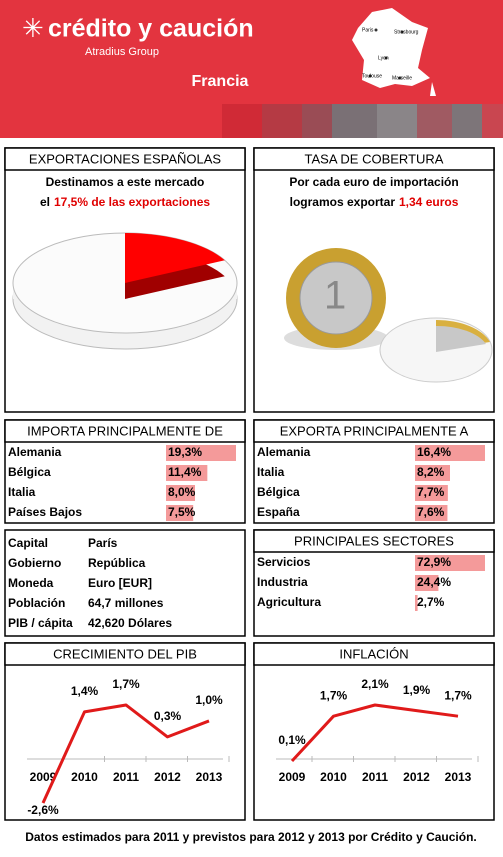 The width and height of the screenshot is (503, 857). I want to click on x-tick-label: 2011, so click(375, 777).